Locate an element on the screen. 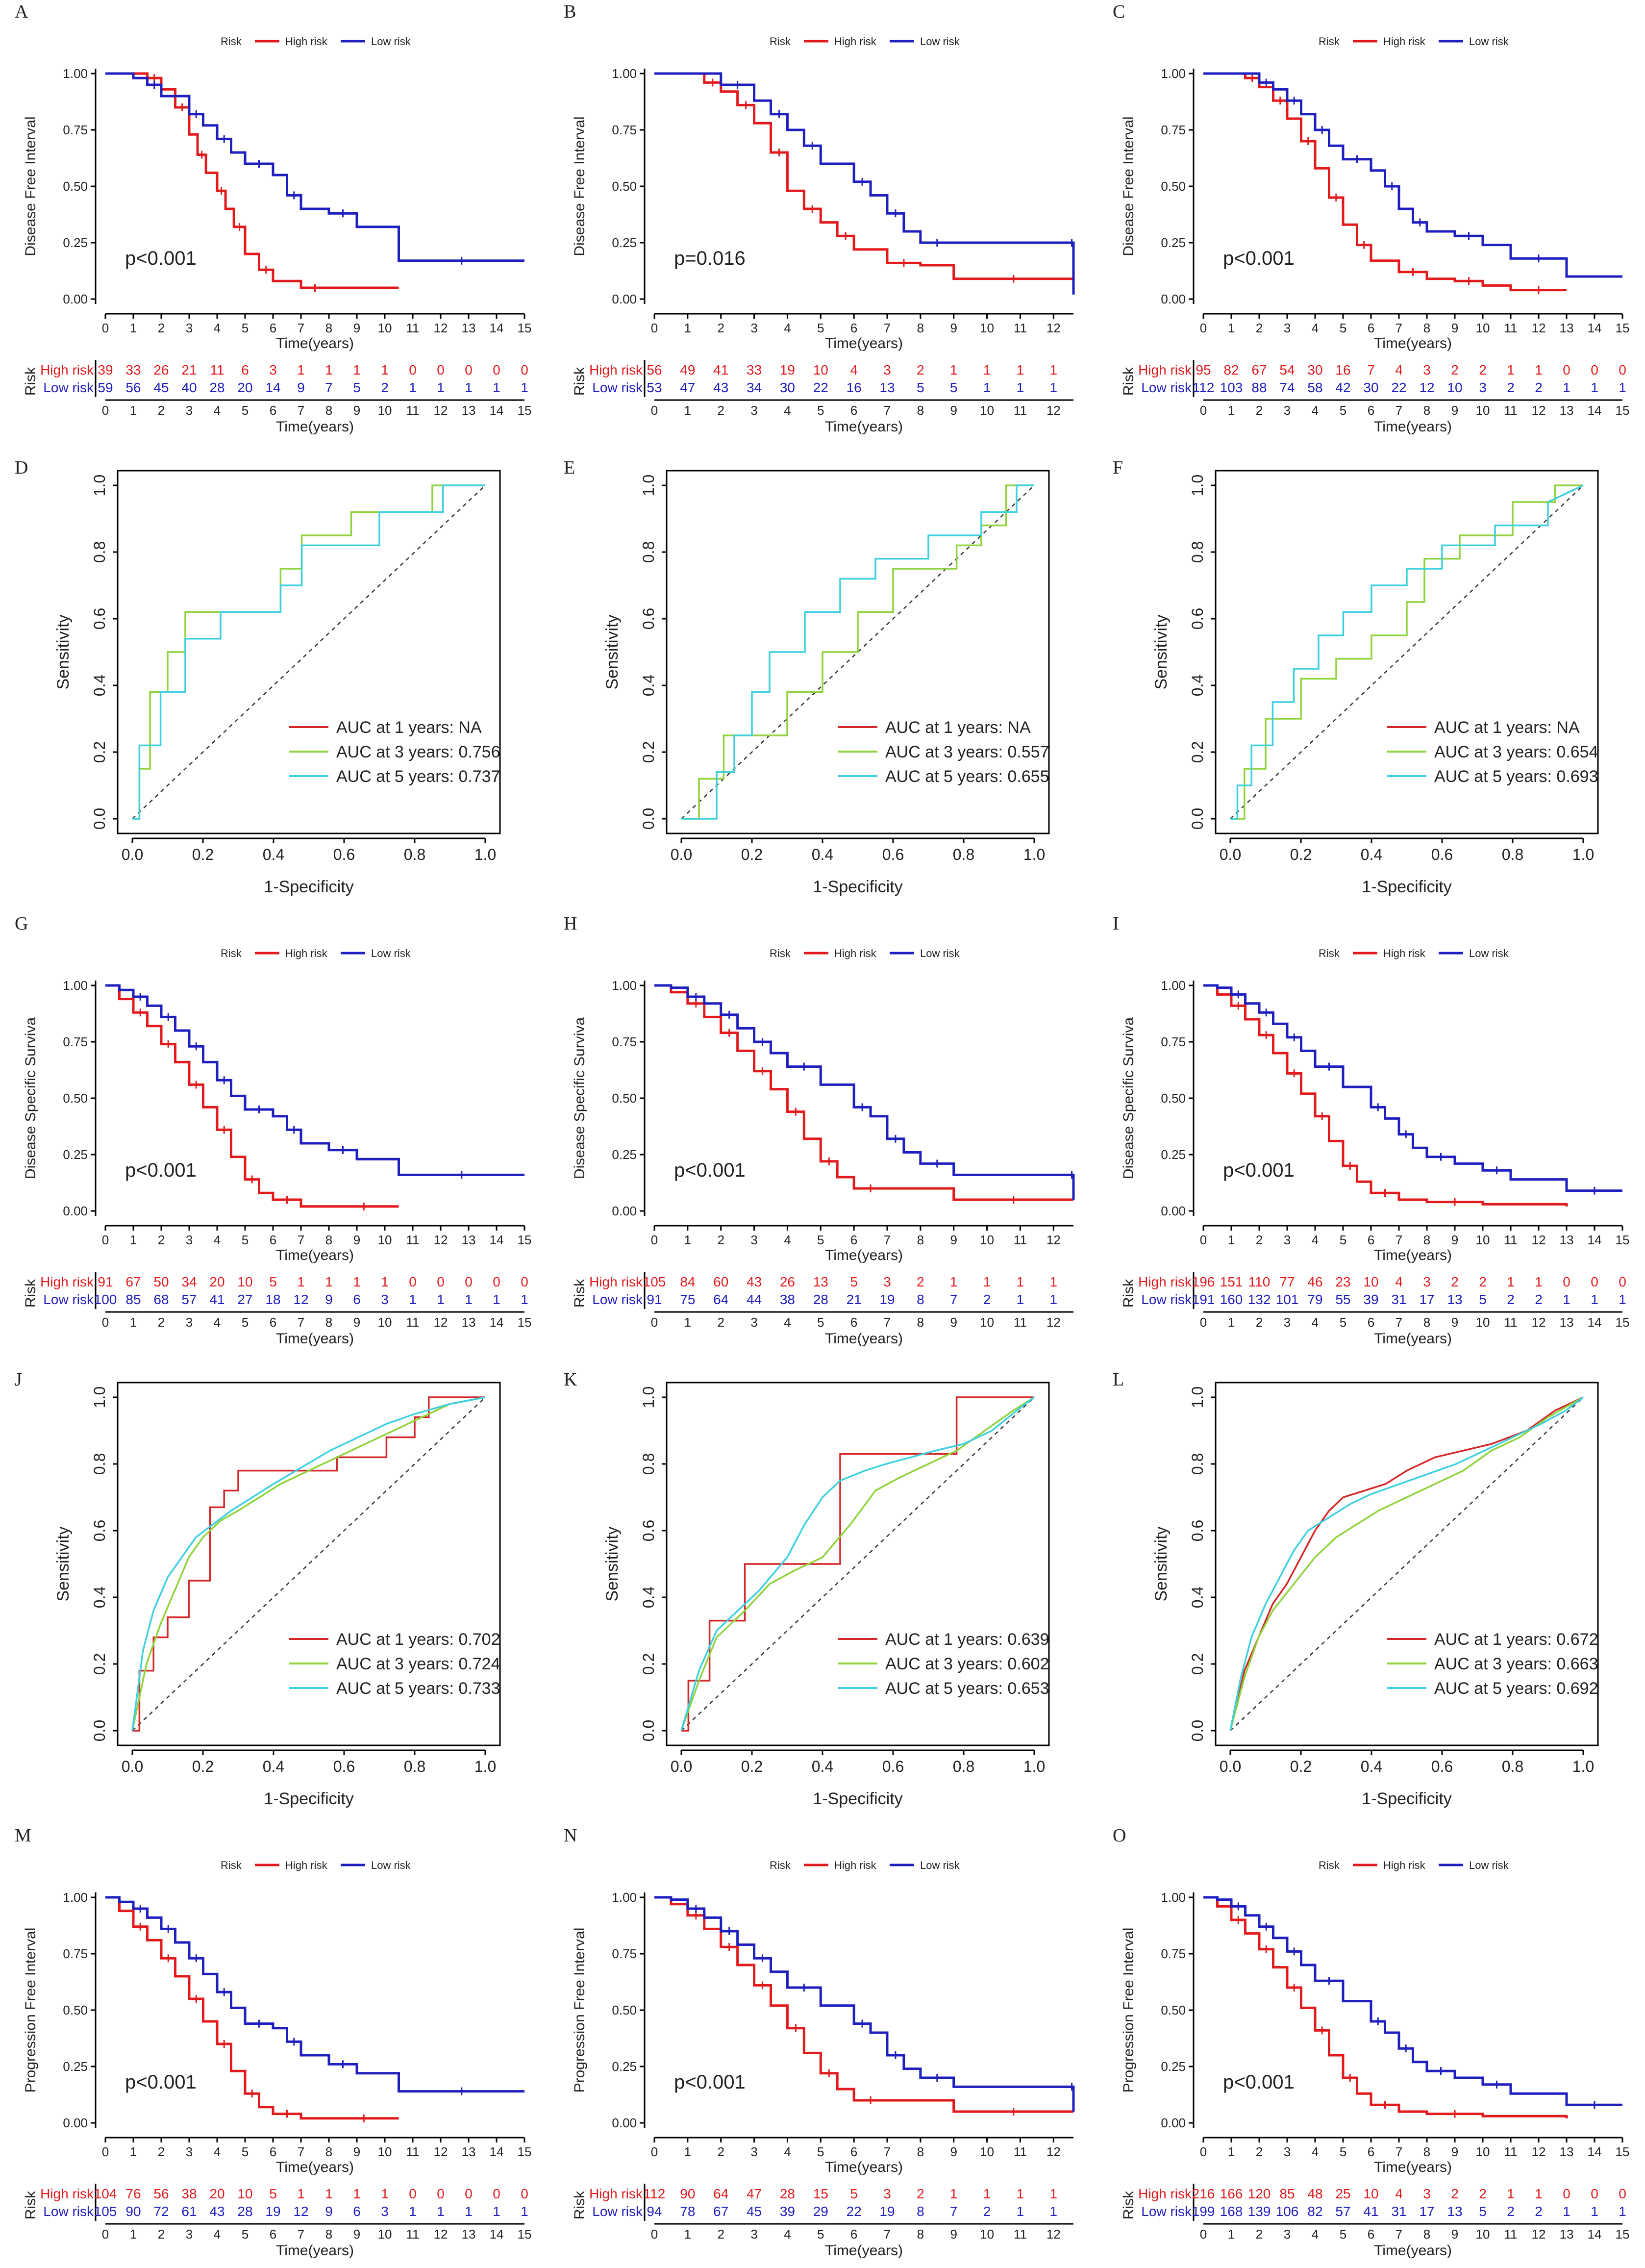 The height and width of the screenshot is (2268, 1645). risk-table-title: Risk is located at coordinates (1129, 2205).